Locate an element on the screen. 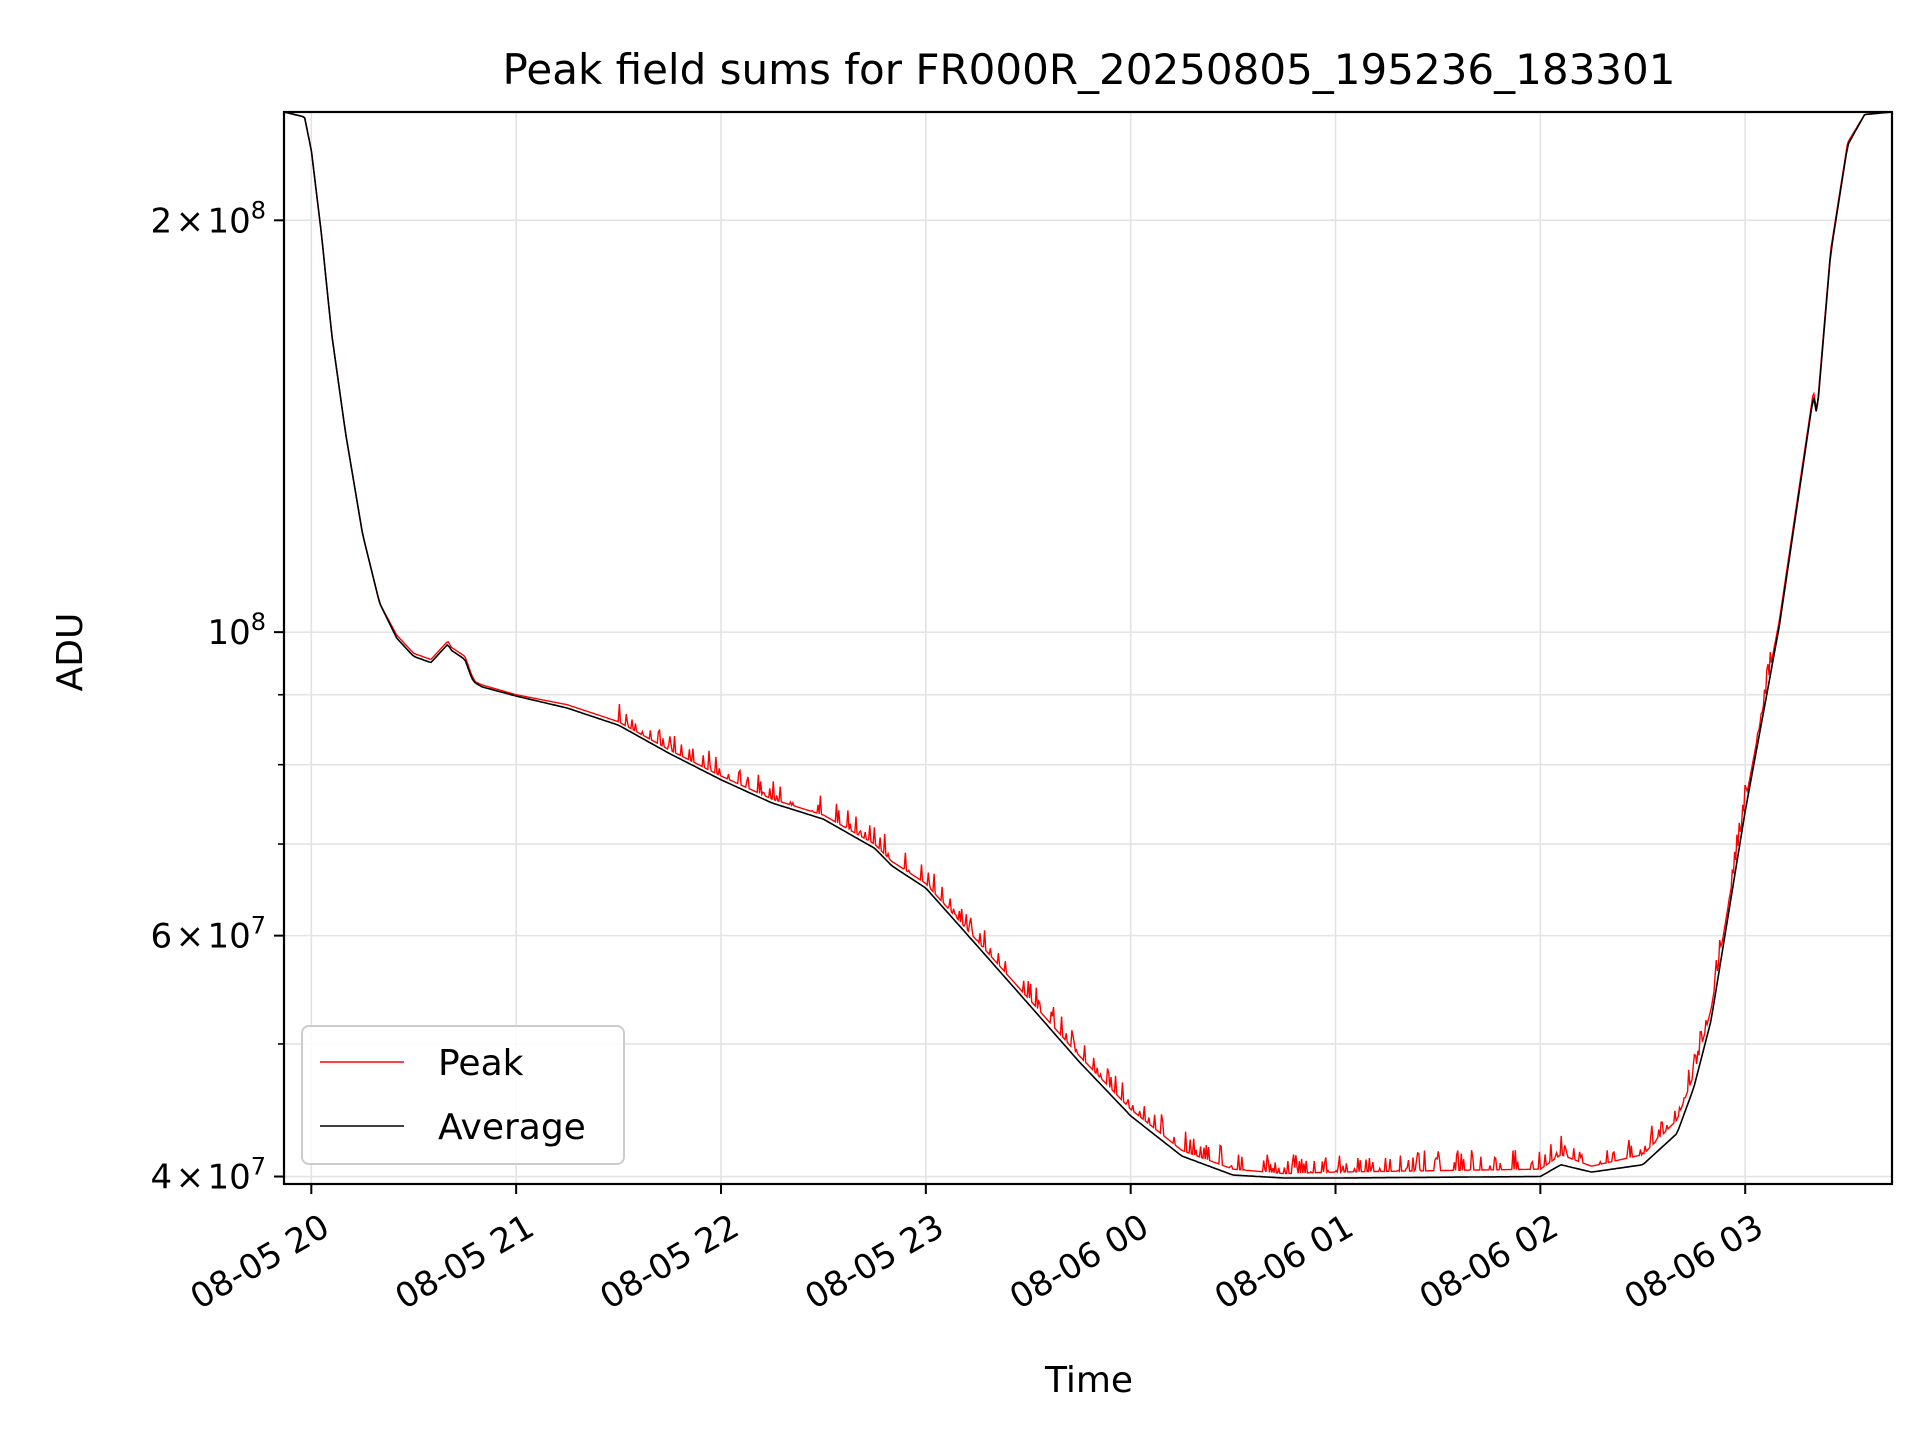  y-tick-label: 2 × 10⁸ is located at coordinates (208, 218).